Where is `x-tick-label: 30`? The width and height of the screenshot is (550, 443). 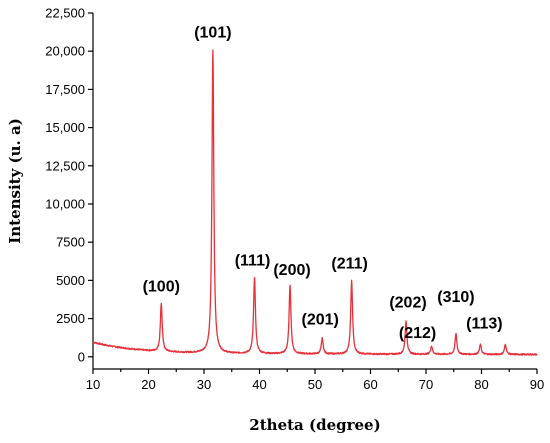
x-tick-label: 30 is located at coordinates (204, 384).